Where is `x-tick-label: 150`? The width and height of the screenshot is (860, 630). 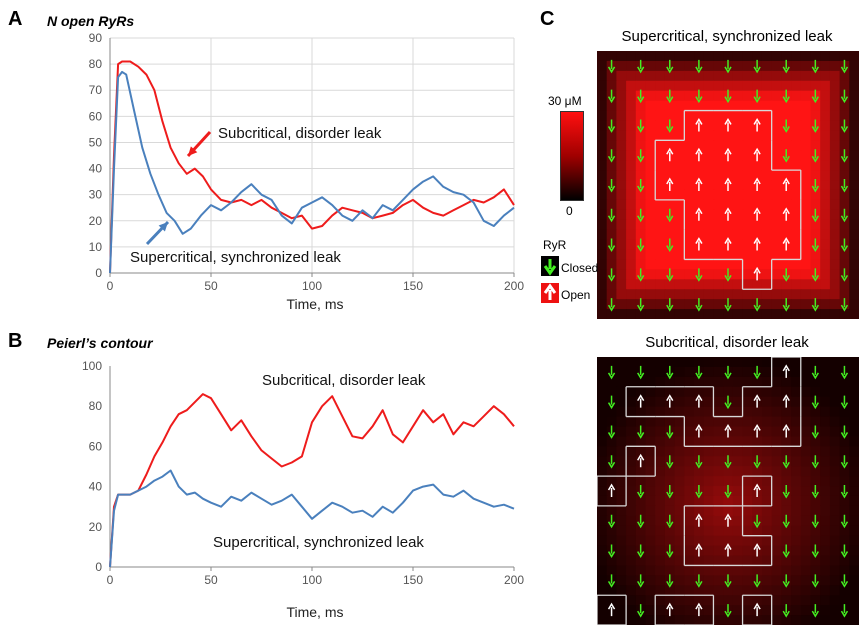 x-tick-label: 150 is located at coordinates (413, 580).